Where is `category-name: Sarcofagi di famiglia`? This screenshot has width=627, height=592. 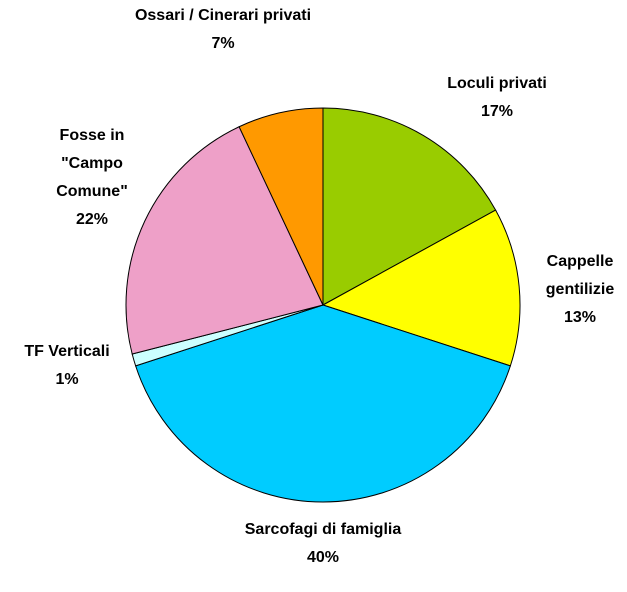 category-name: Sarcofagi di famiglia is located at coordinates (323, 529).